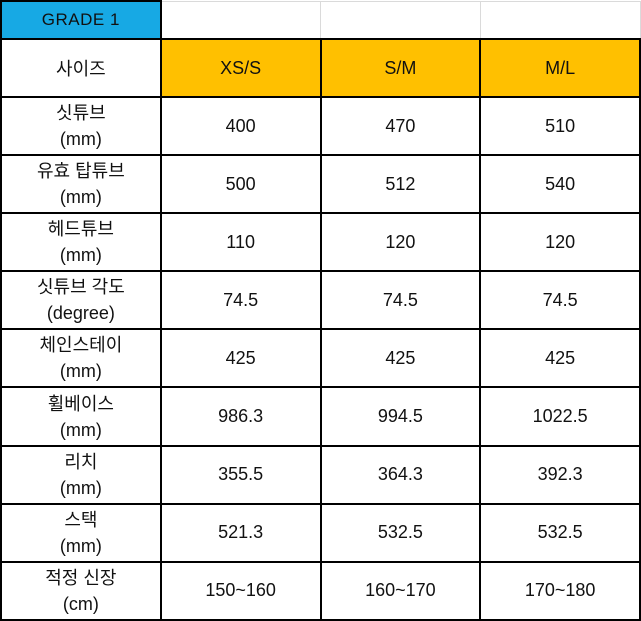 This screenshot has height=621, width=641. Describe the element at coordinates (81, 590) in the screenshot. I see `row-label: 적정 신장 (cm)` at that location.